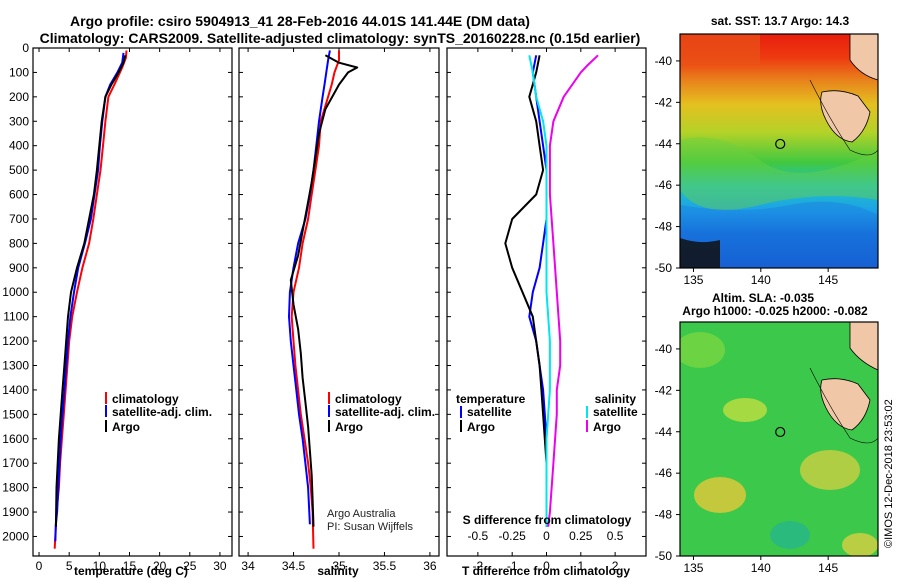  What do you see at coordinates (700, 253) in the screenshot?
I see `sst-no-data` at bounding box center [700, 253].